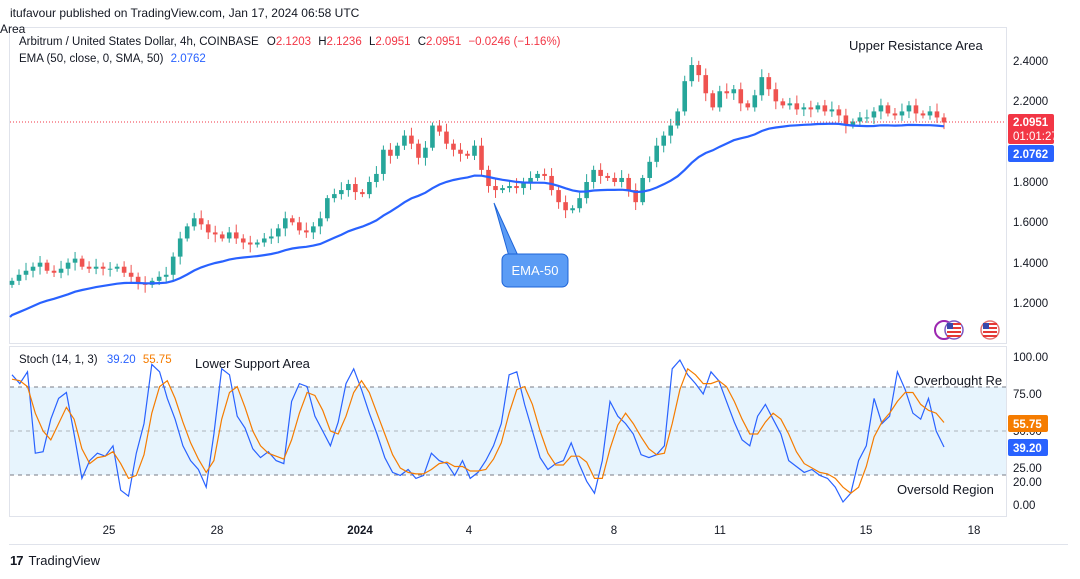  What do you see at coordinates (422, 42) in the screenshot?
I see `ohlc-c-label: C` at bounding box center [422, 42].